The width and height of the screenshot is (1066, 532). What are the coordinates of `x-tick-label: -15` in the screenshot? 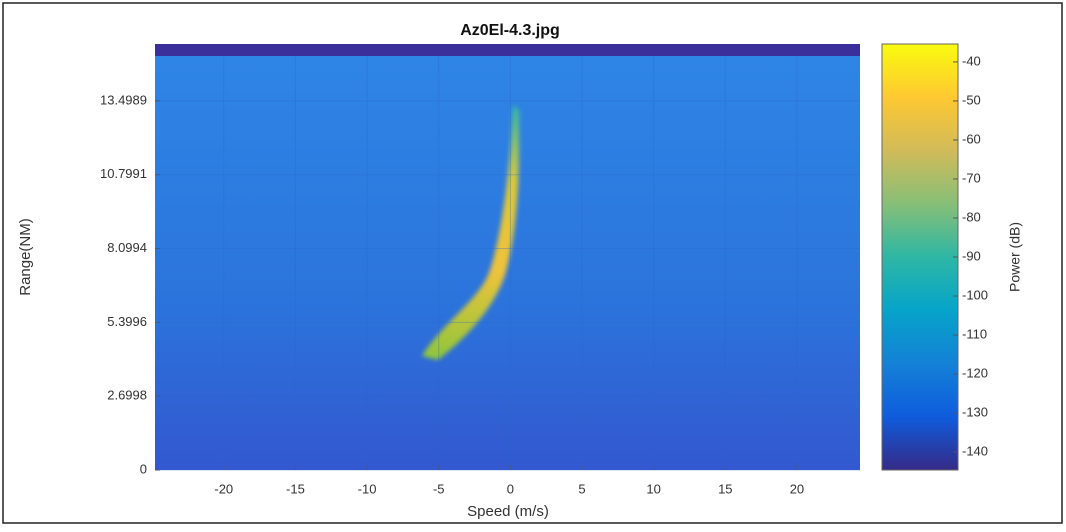 It's located at (295, 488).